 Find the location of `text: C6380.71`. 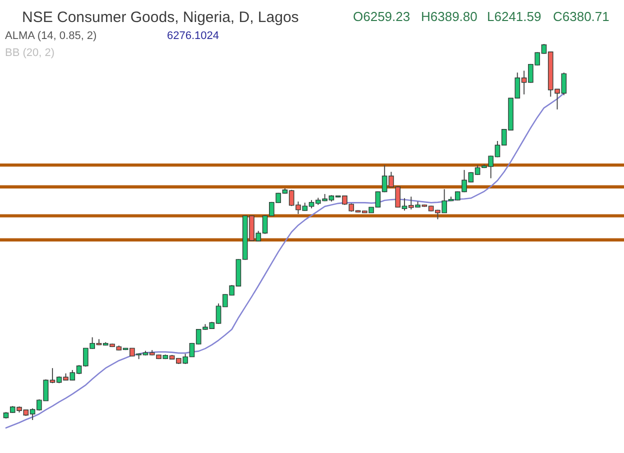

text: C6380.71 is located at coordinates (581, 16).